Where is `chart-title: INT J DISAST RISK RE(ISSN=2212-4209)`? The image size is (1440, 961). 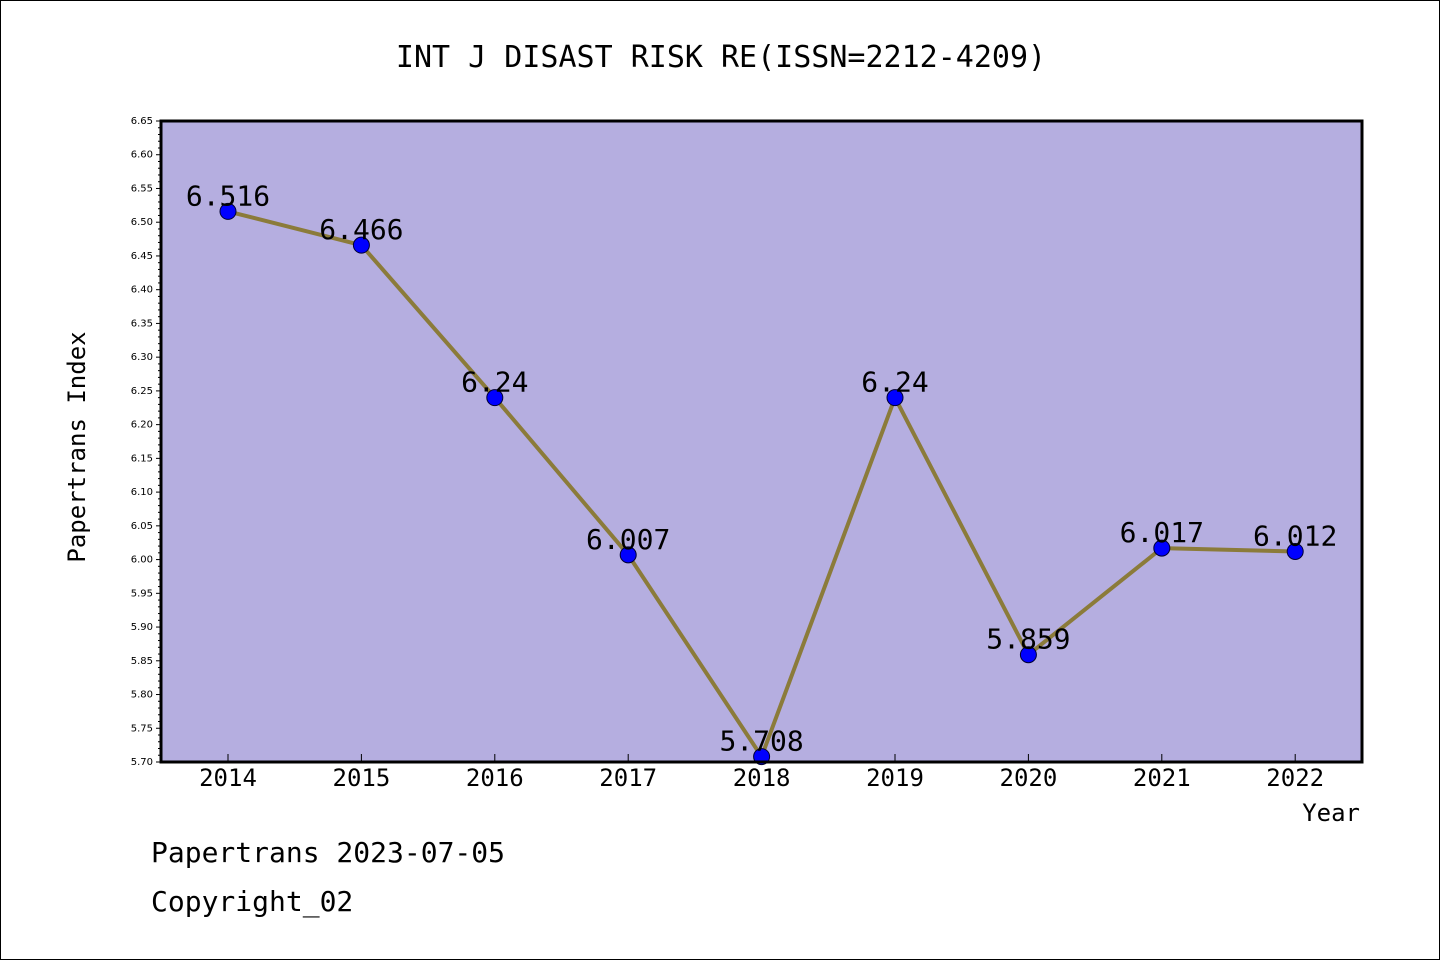
chart-title: INT J DISAST RISK RE(ISSN=2212-4209) is located at coordinates (721, 57).